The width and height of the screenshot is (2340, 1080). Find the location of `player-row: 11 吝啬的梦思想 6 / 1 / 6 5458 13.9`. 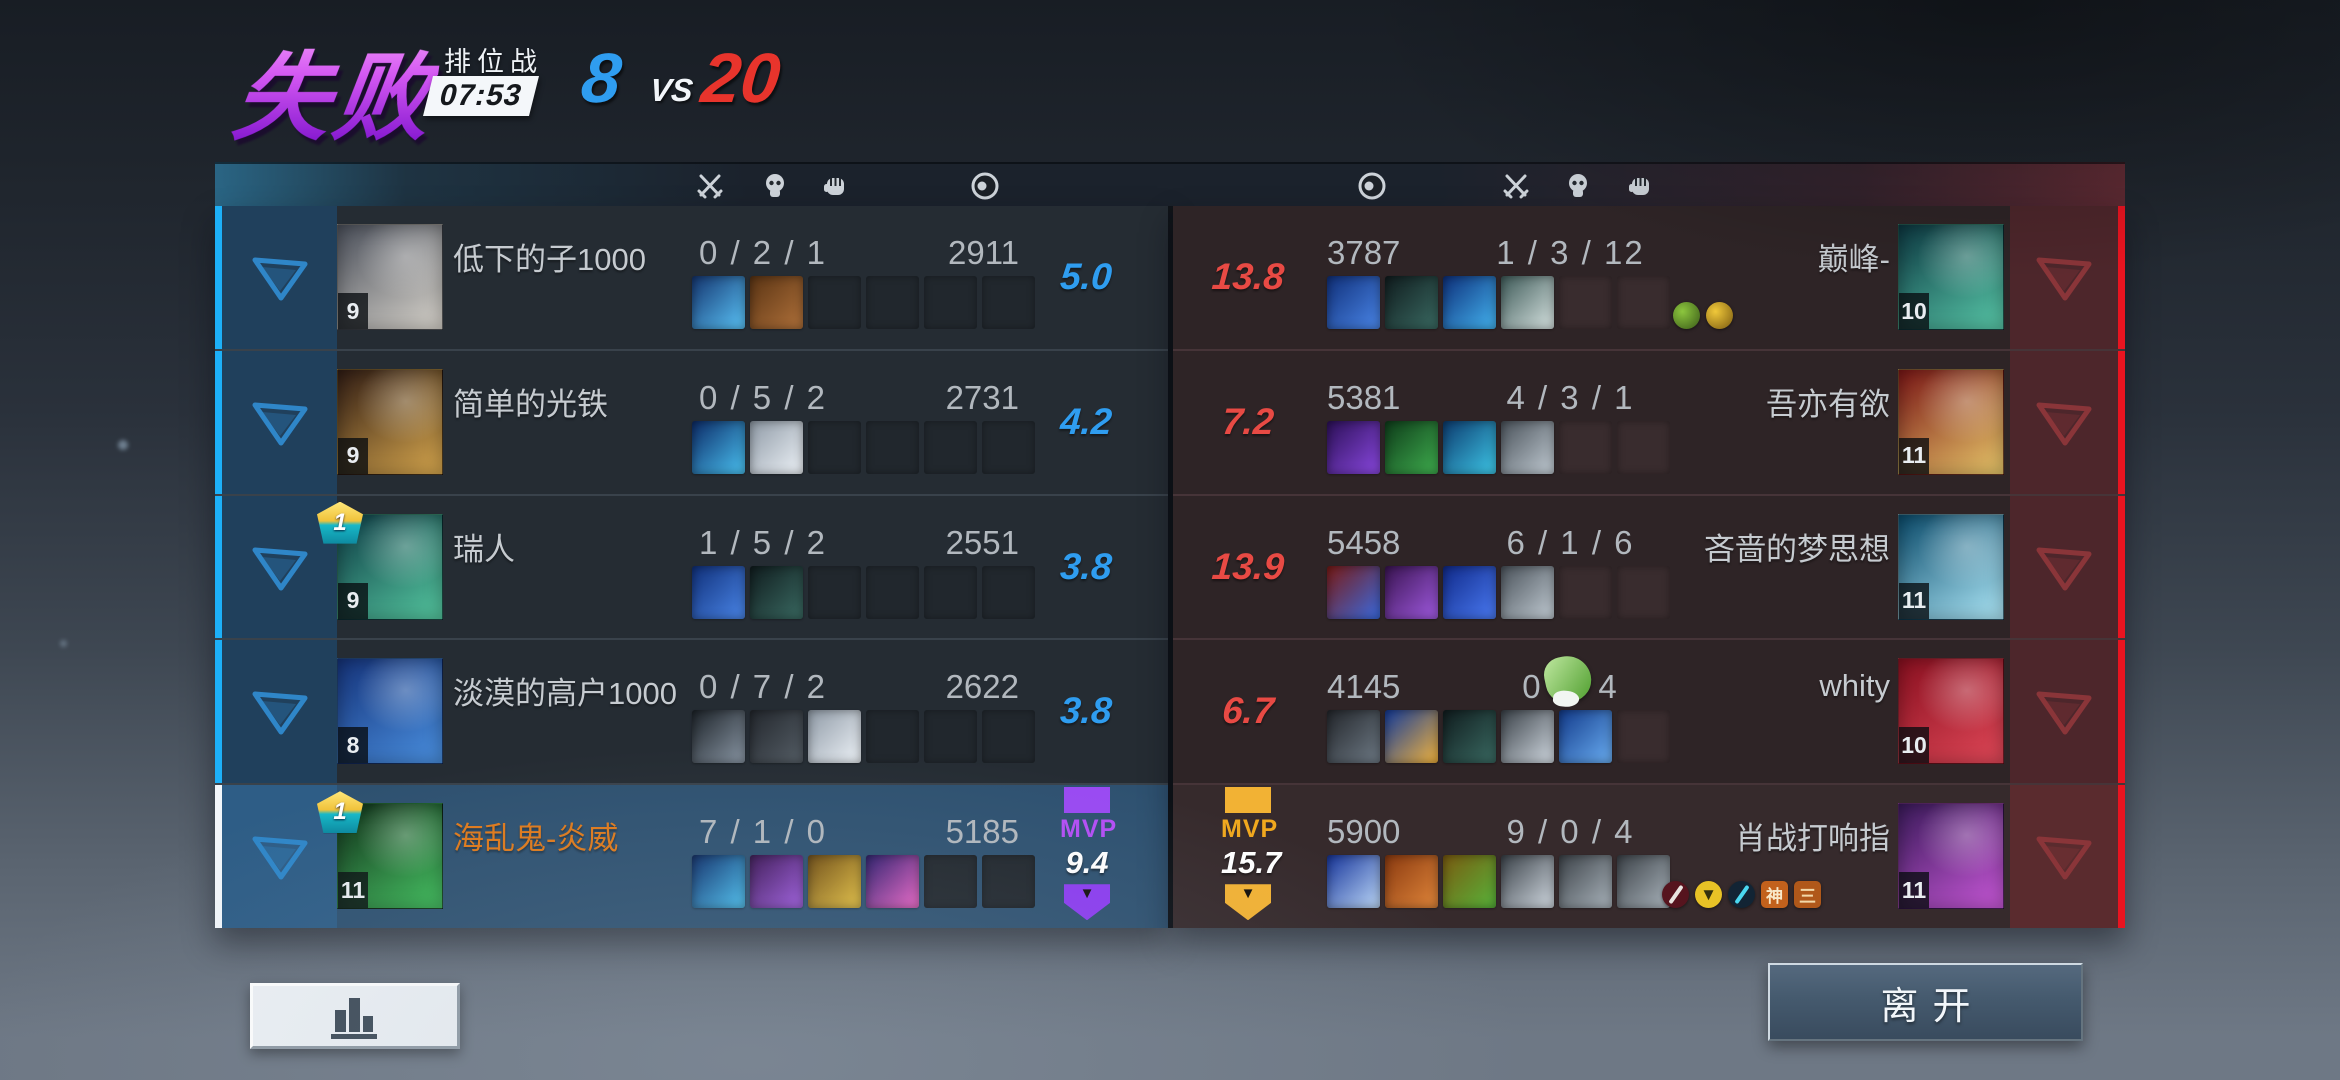

player-row: 11 吝啬的梦思想 6 / 1 / 6 5458 13.9 is located at coordinates (1649, 566).